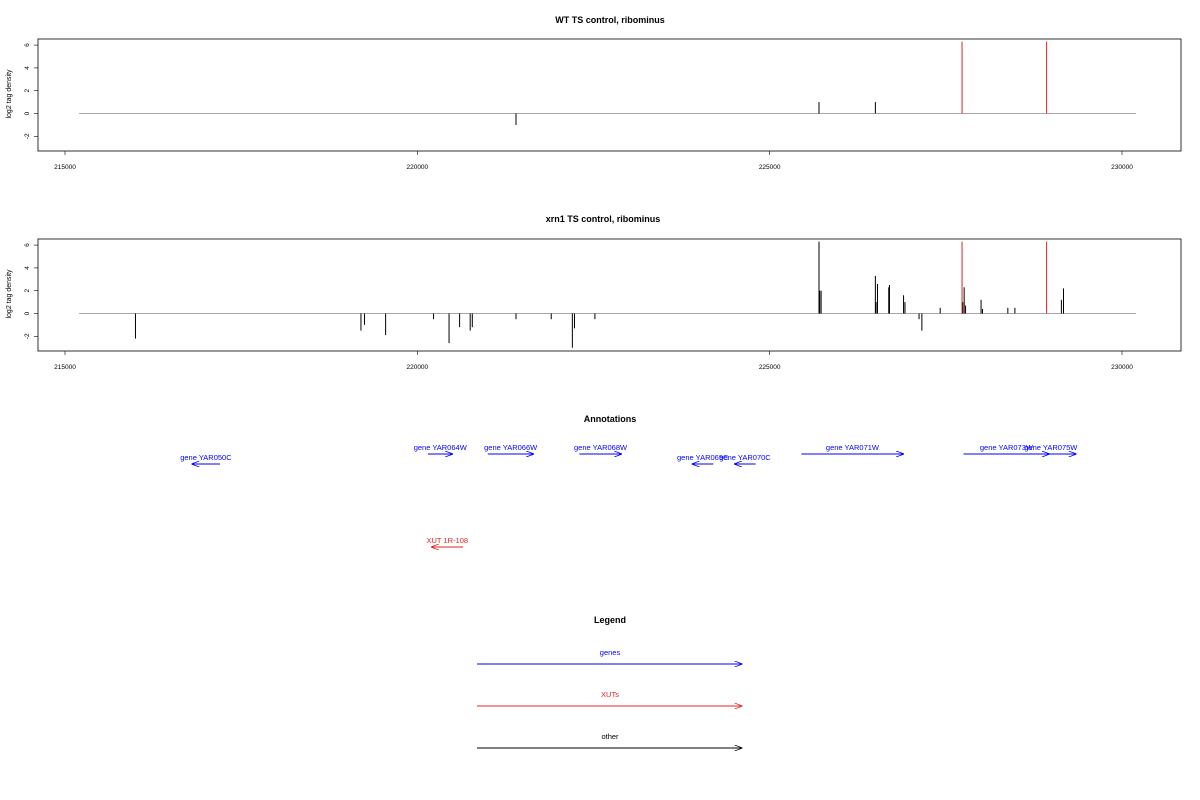  I want to click on feature-label: gene YAR071W, so click(853, 447).